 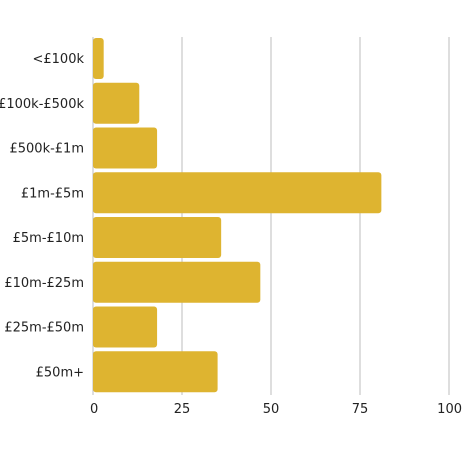 What do you see at coordinates (182, 409) in the screenshot?
I see `x-tick-label: 25` at bounding box center [182, 409].